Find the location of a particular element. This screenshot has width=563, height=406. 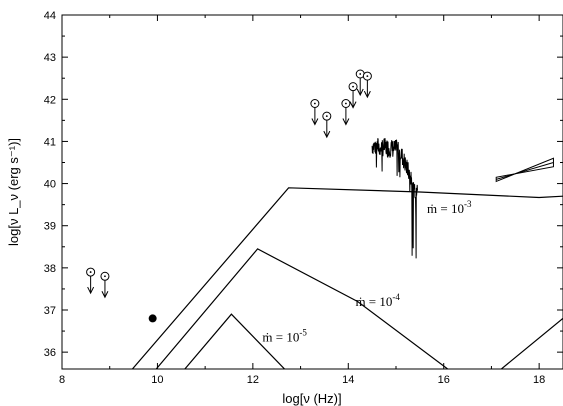

curve-label-3: ṁ = 10-5 is located at coordinates (284, 336).